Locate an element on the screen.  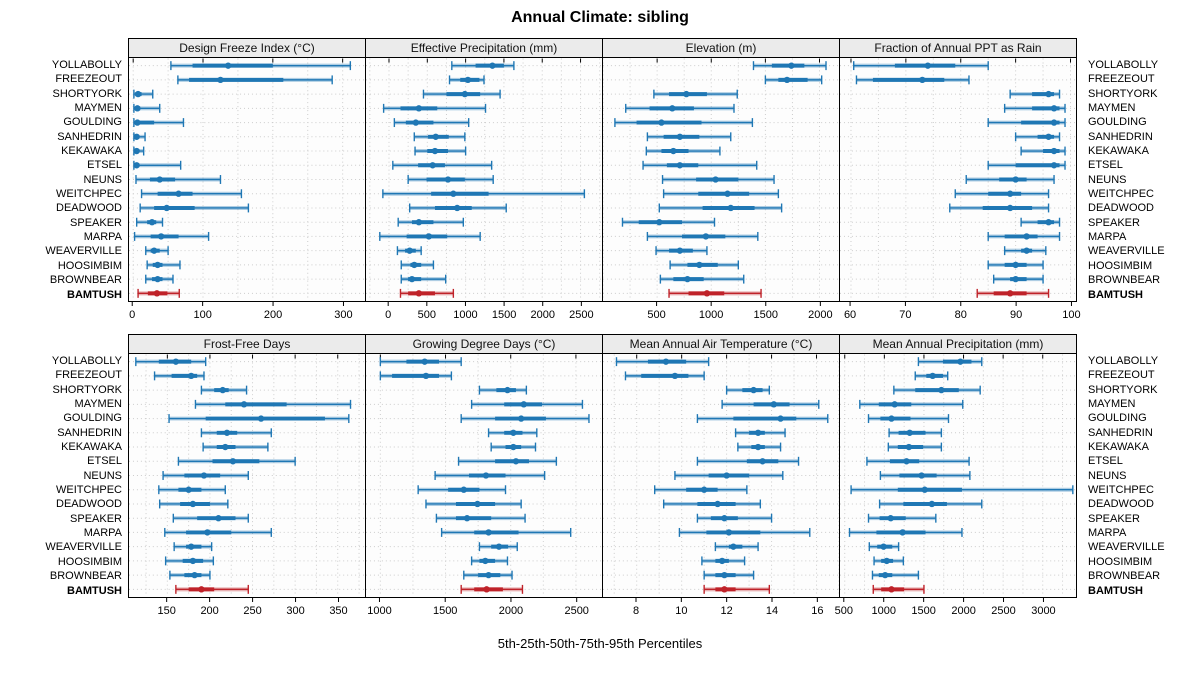
svg-text: 150 is located at coordinates (166, 611).